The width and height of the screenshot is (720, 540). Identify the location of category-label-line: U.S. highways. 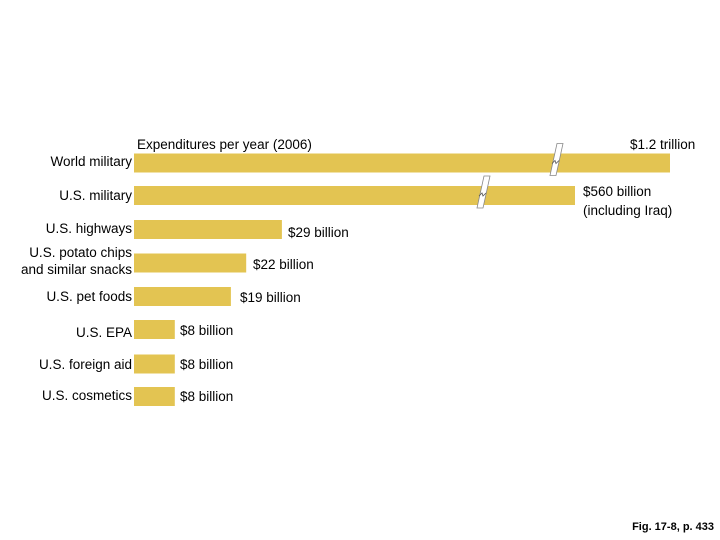
(89, 228).